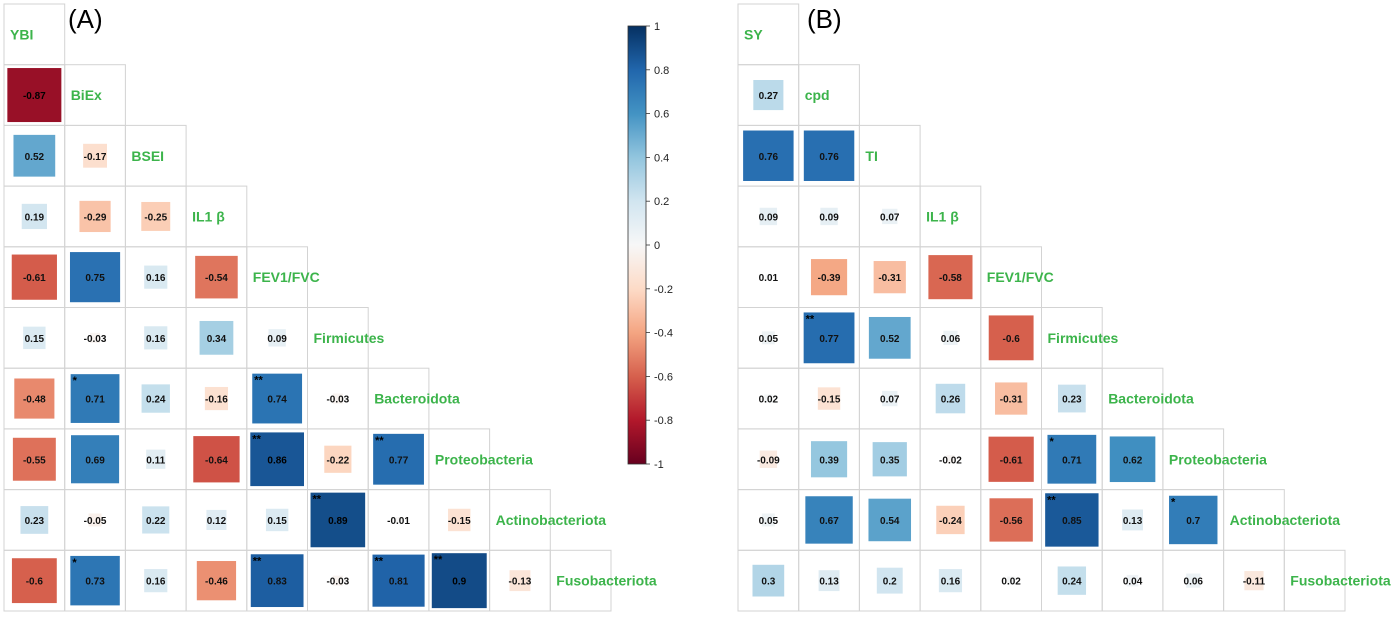 The image size is (1400, 622). I want to click on panel-a-corr-value: -0.46, so click(216, 582).